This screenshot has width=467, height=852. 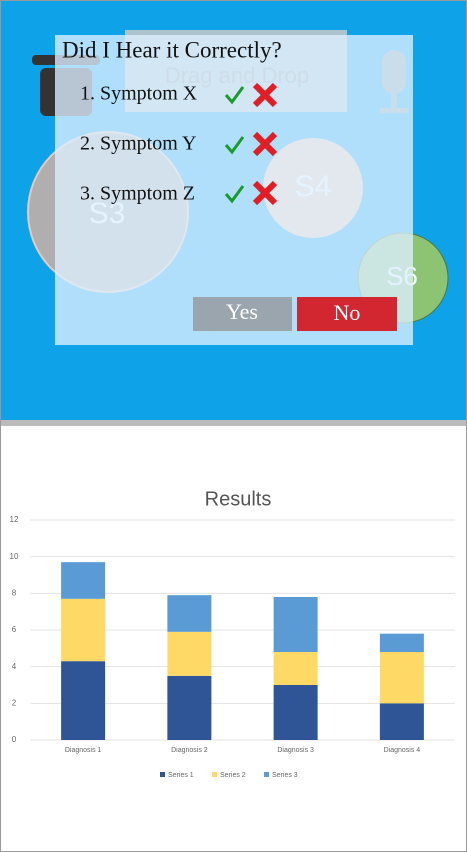 I want to click on legend-label: Series 3, so click(x=285, y=775).